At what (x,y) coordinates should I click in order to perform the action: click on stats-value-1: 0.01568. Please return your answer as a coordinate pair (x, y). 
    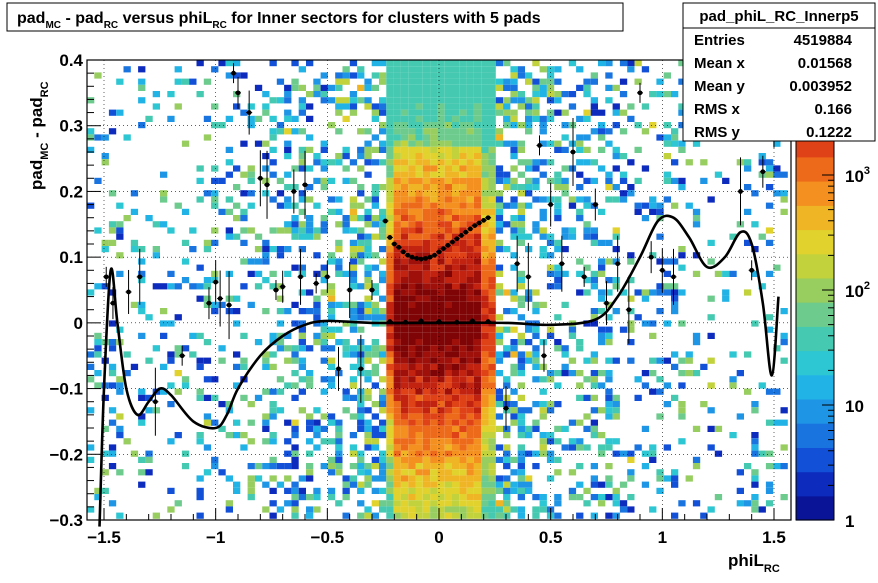
    Looking at the image, I should click on (825, 63).